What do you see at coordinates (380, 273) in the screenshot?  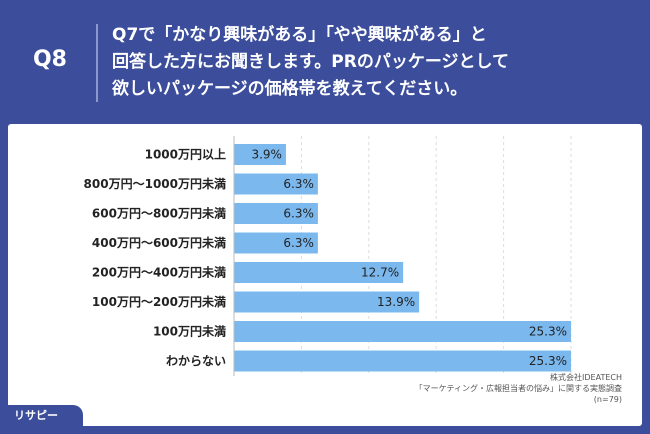 I see `value-label: 12.7%` at bounding box center [380, 273].